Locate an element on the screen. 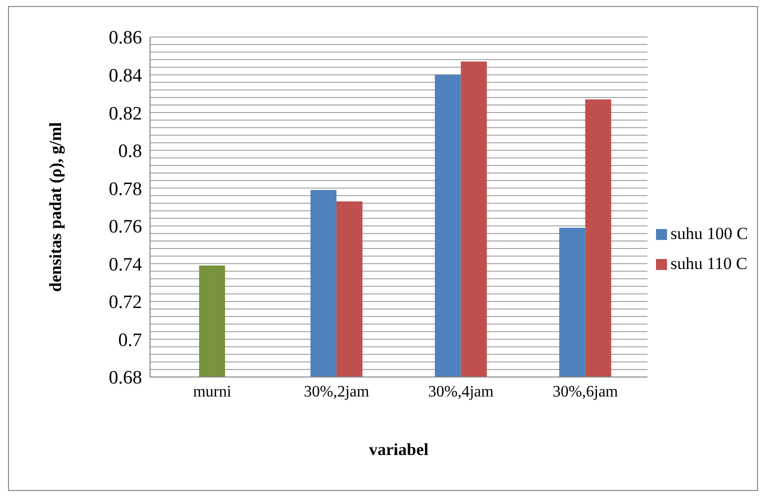 The width and height of the screenshot is (770, 497). y-tick-label: 0.8 is located at coordinates (130, 151).